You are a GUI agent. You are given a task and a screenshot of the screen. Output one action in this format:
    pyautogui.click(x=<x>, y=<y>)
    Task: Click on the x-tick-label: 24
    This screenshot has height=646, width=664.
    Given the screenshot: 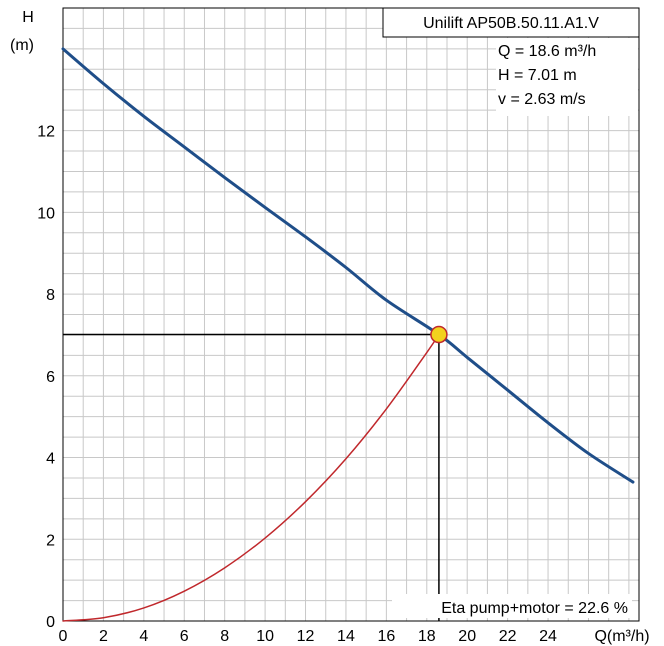 What is the action you would take?
    pyautogui.click(x=548, y=636)
    